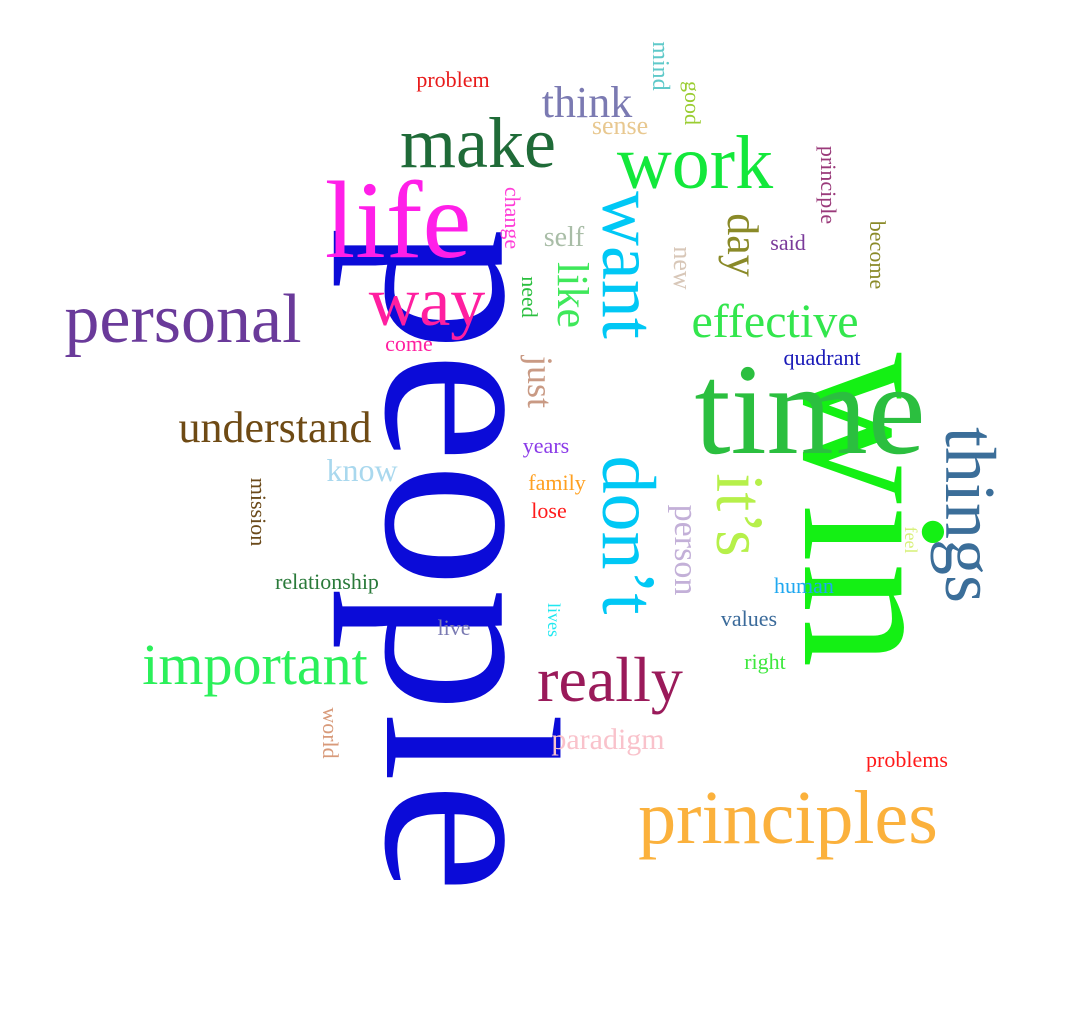  Describe the element at coordinates (682, 268) in the screenshot. I see `word-new: new` at that location.